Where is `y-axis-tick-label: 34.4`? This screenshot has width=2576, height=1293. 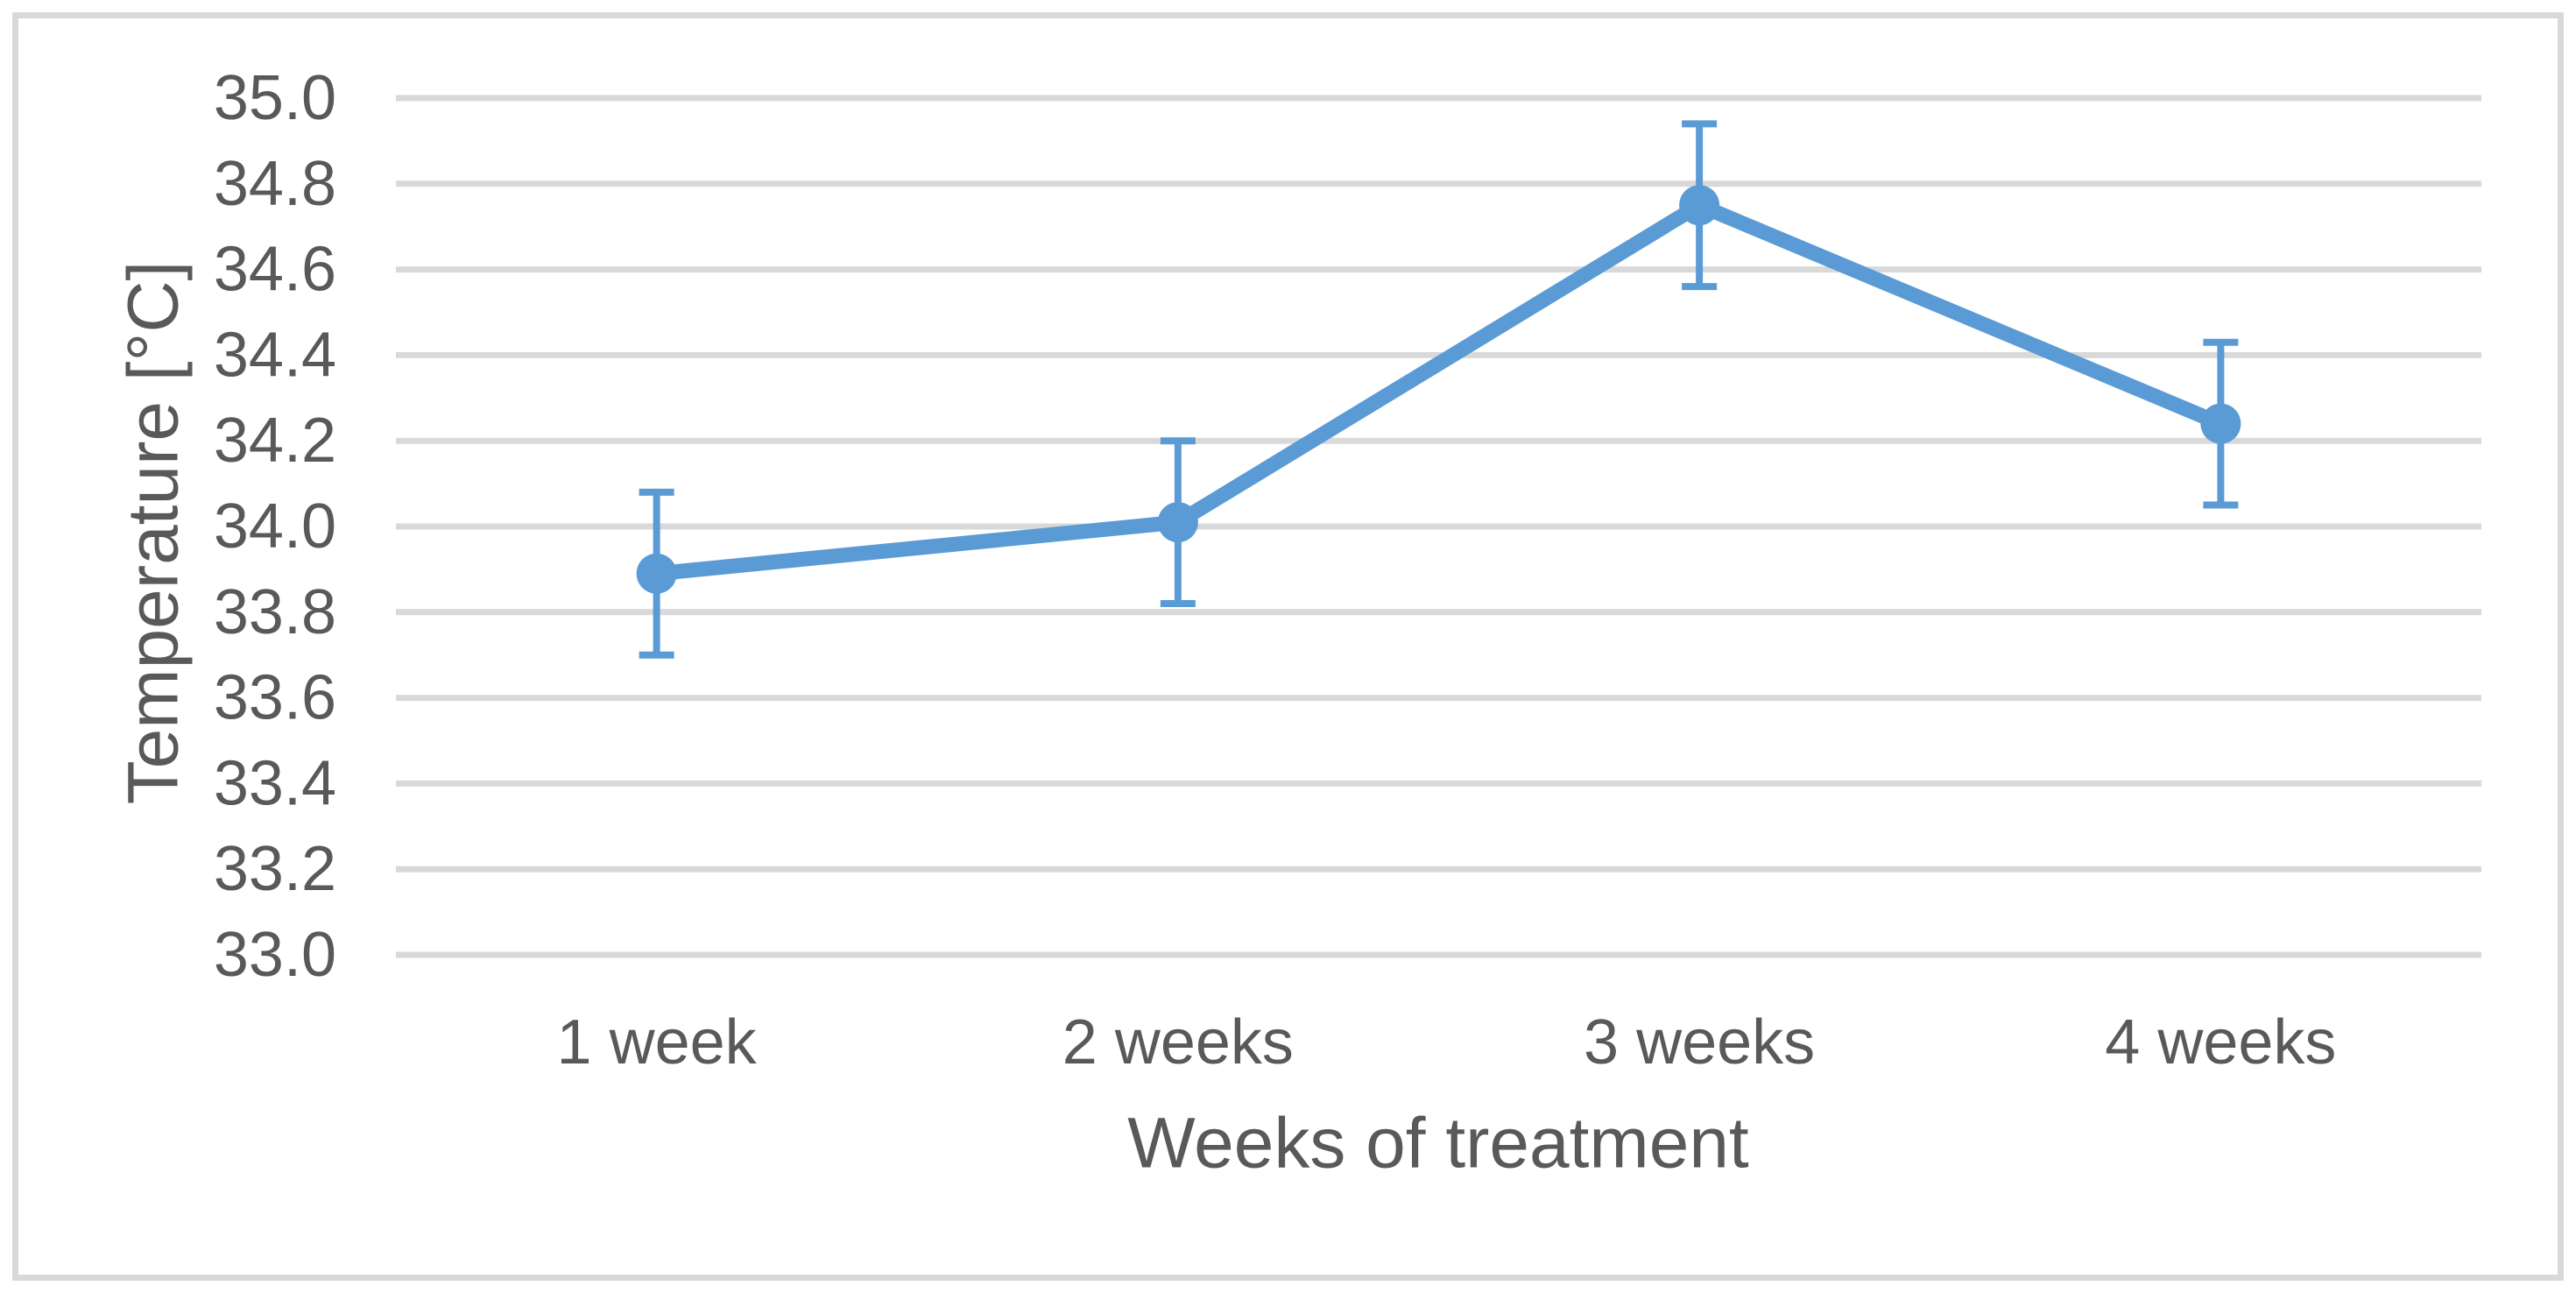 y-axis-tick-label: 34.4 is located at coordinates (275, 355).